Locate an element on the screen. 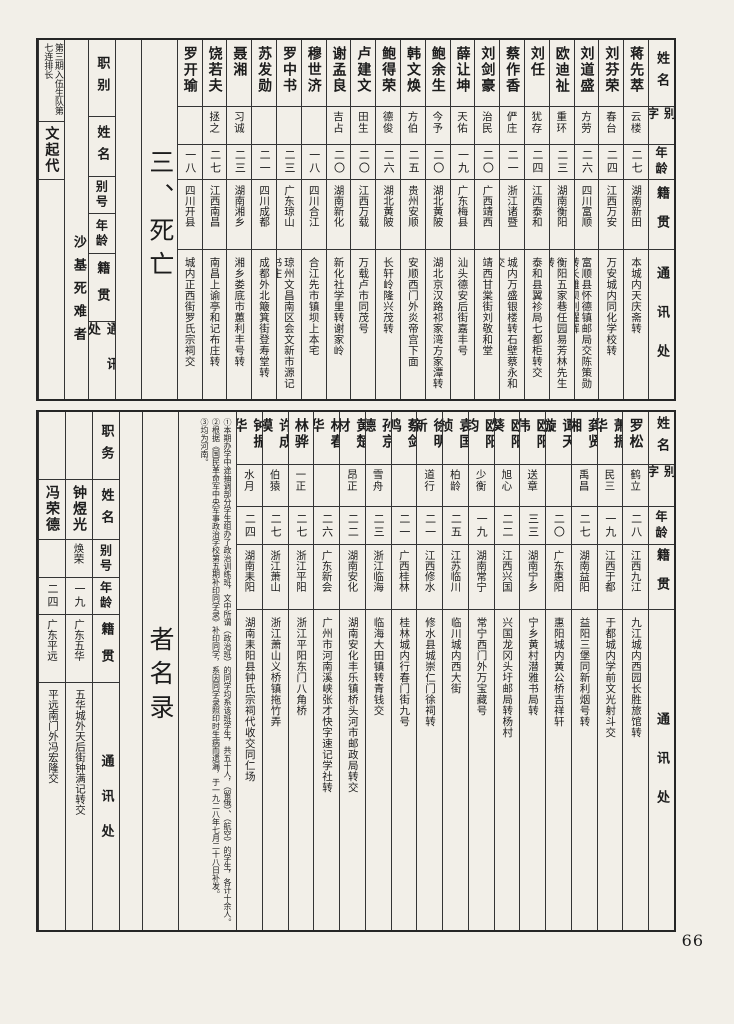 This screenshot has width=734, height=1024. native-place-cell: 江西于都 is located at coordinates (610, 577).